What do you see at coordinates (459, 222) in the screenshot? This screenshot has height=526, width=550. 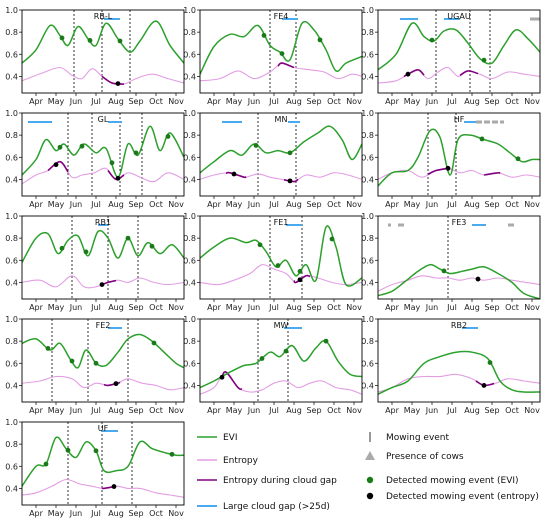 I see `panel-label: FE3` at bounding box center [459, 222].